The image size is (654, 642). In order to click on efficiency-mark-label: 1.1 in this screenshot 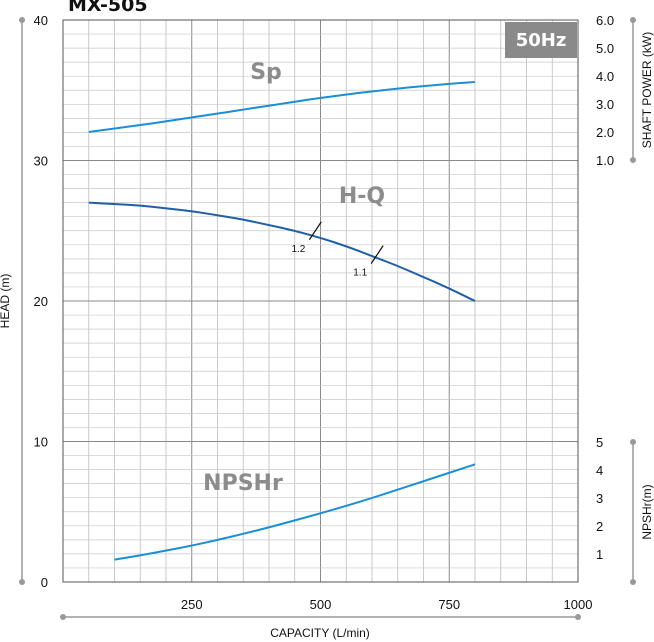, I will do `click(360, 273)`.